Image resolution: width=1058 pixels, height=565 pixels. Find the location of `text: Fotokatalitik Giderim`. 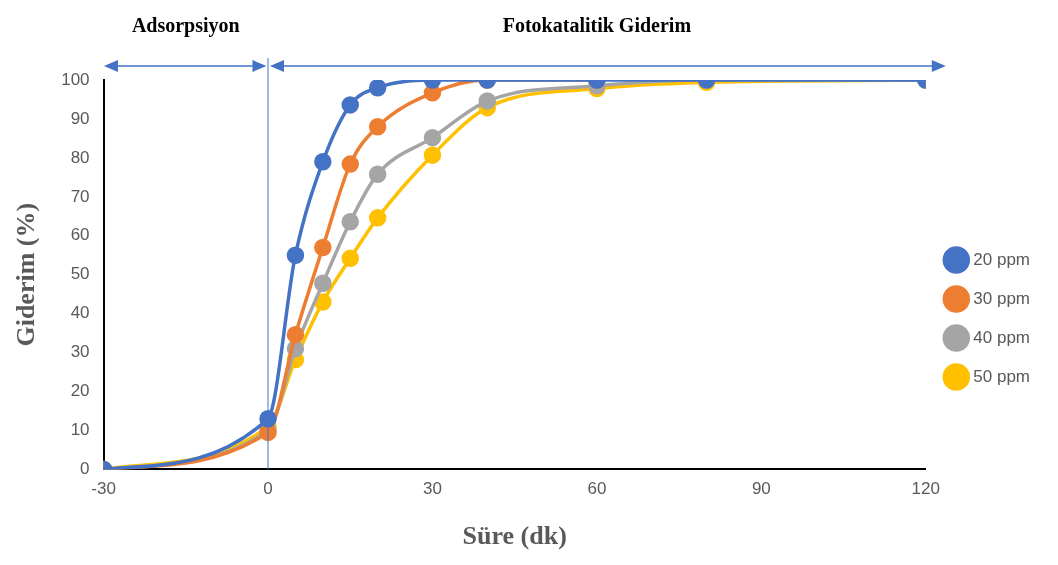

text: Fotokatalitik Giderim is located at coordinates (597, 25).